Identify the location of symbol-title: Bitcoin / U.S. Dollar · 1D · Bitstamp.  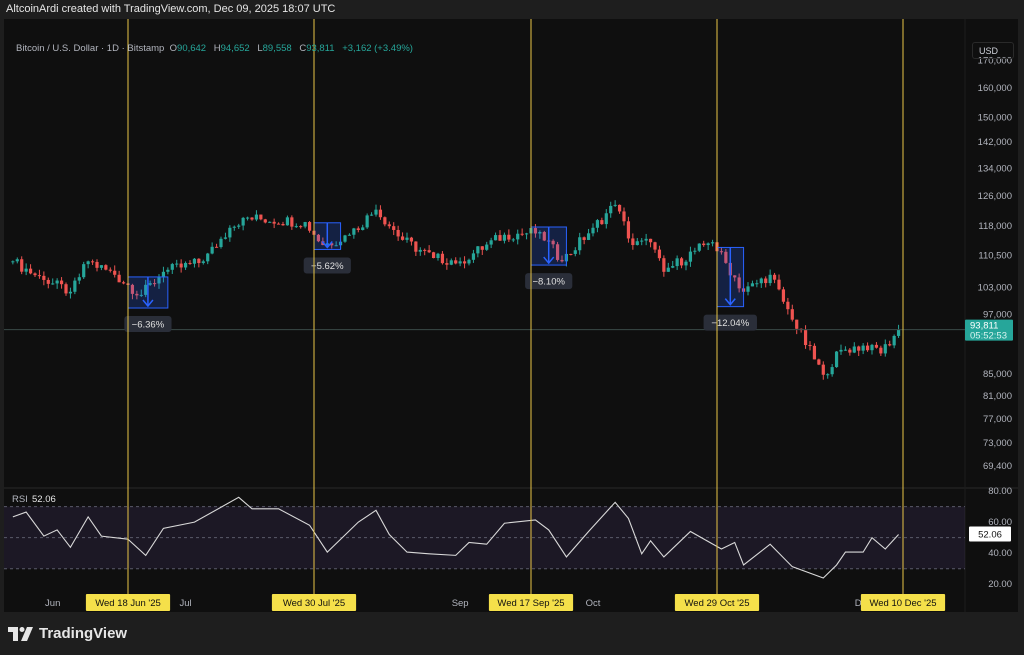
(90, 48).